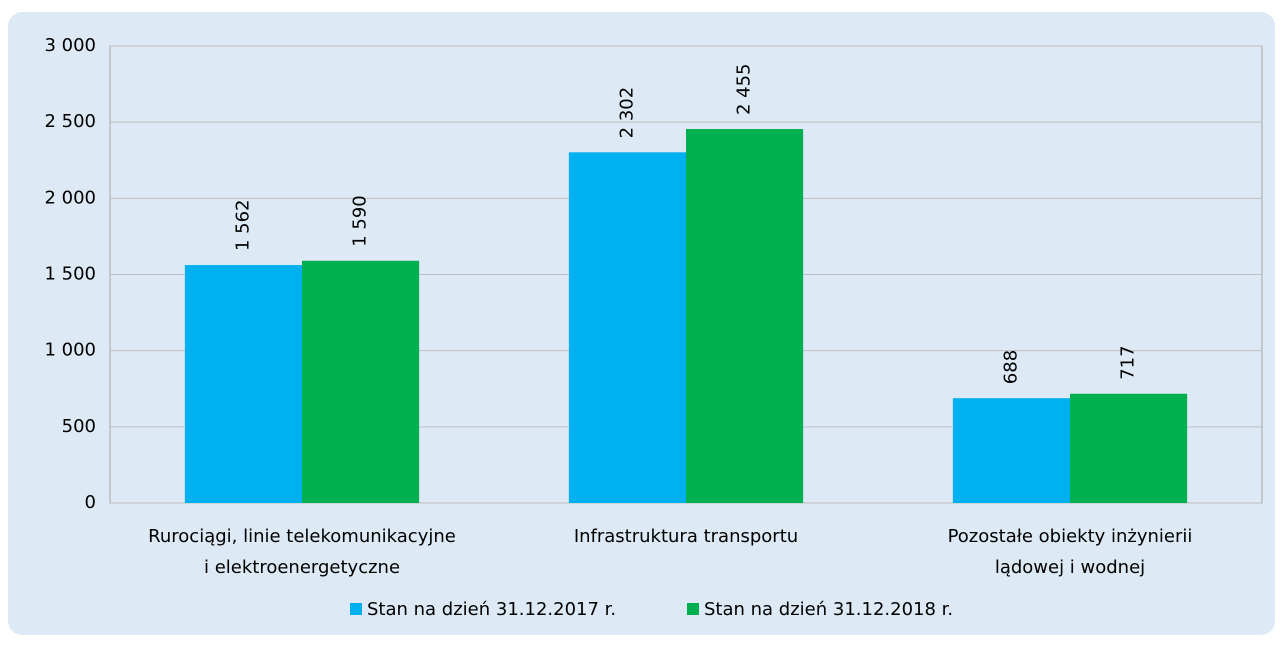 Image resolution: width=1282 pixels, height=646 pixels. I want to click on y-tick-label: 1 500, so click(70, 274).